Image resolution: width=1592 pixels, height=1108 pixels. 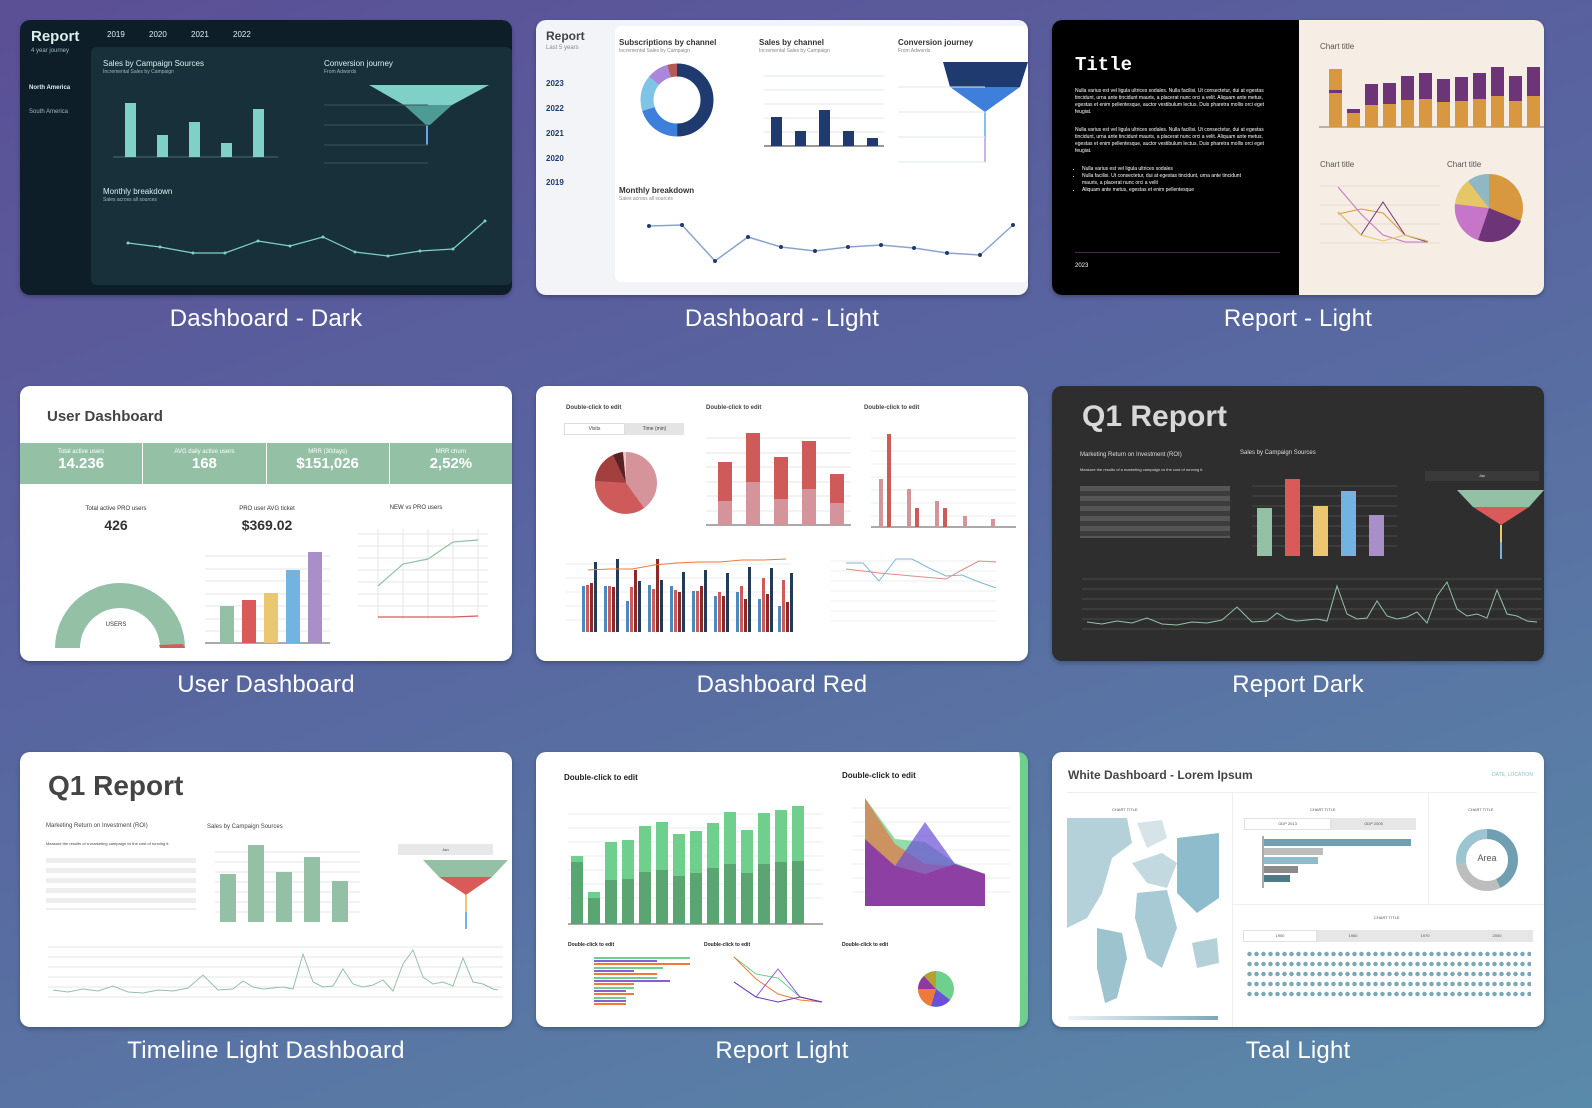 I want to click on gdp-tabs: GDP 2013 GDP 2005, so click(x=1330, y=824).